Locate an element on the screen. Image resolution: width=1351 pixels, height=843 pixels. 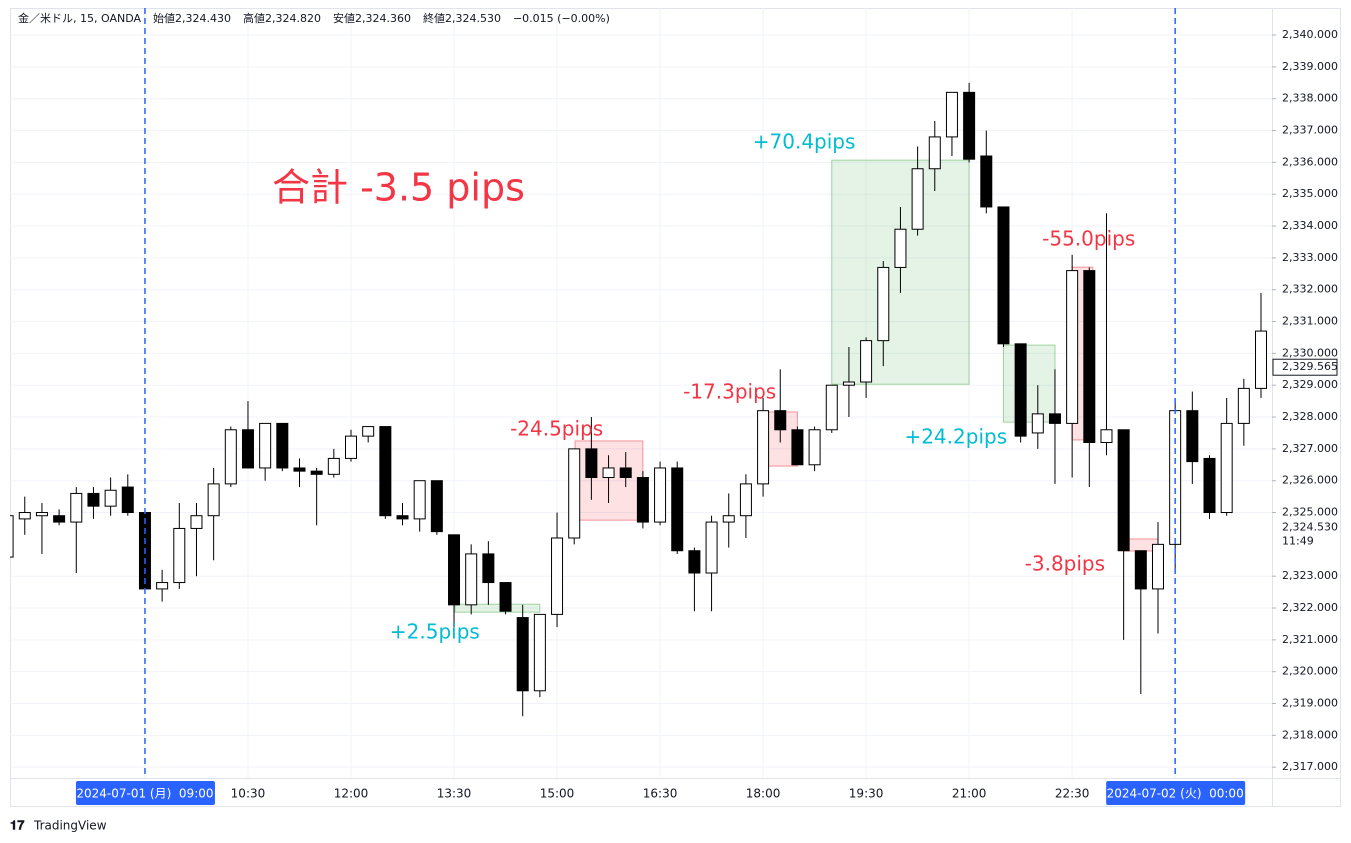
y-tick-label: 2,327.000 is located at coordinates (1310, 448).